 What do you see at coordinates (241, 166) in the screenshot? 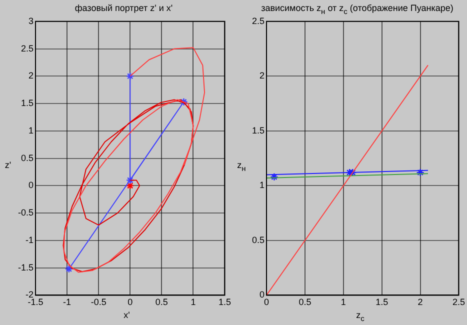
I see `y-axis-title: z$_{н}$` at bounding box center [241, 166].